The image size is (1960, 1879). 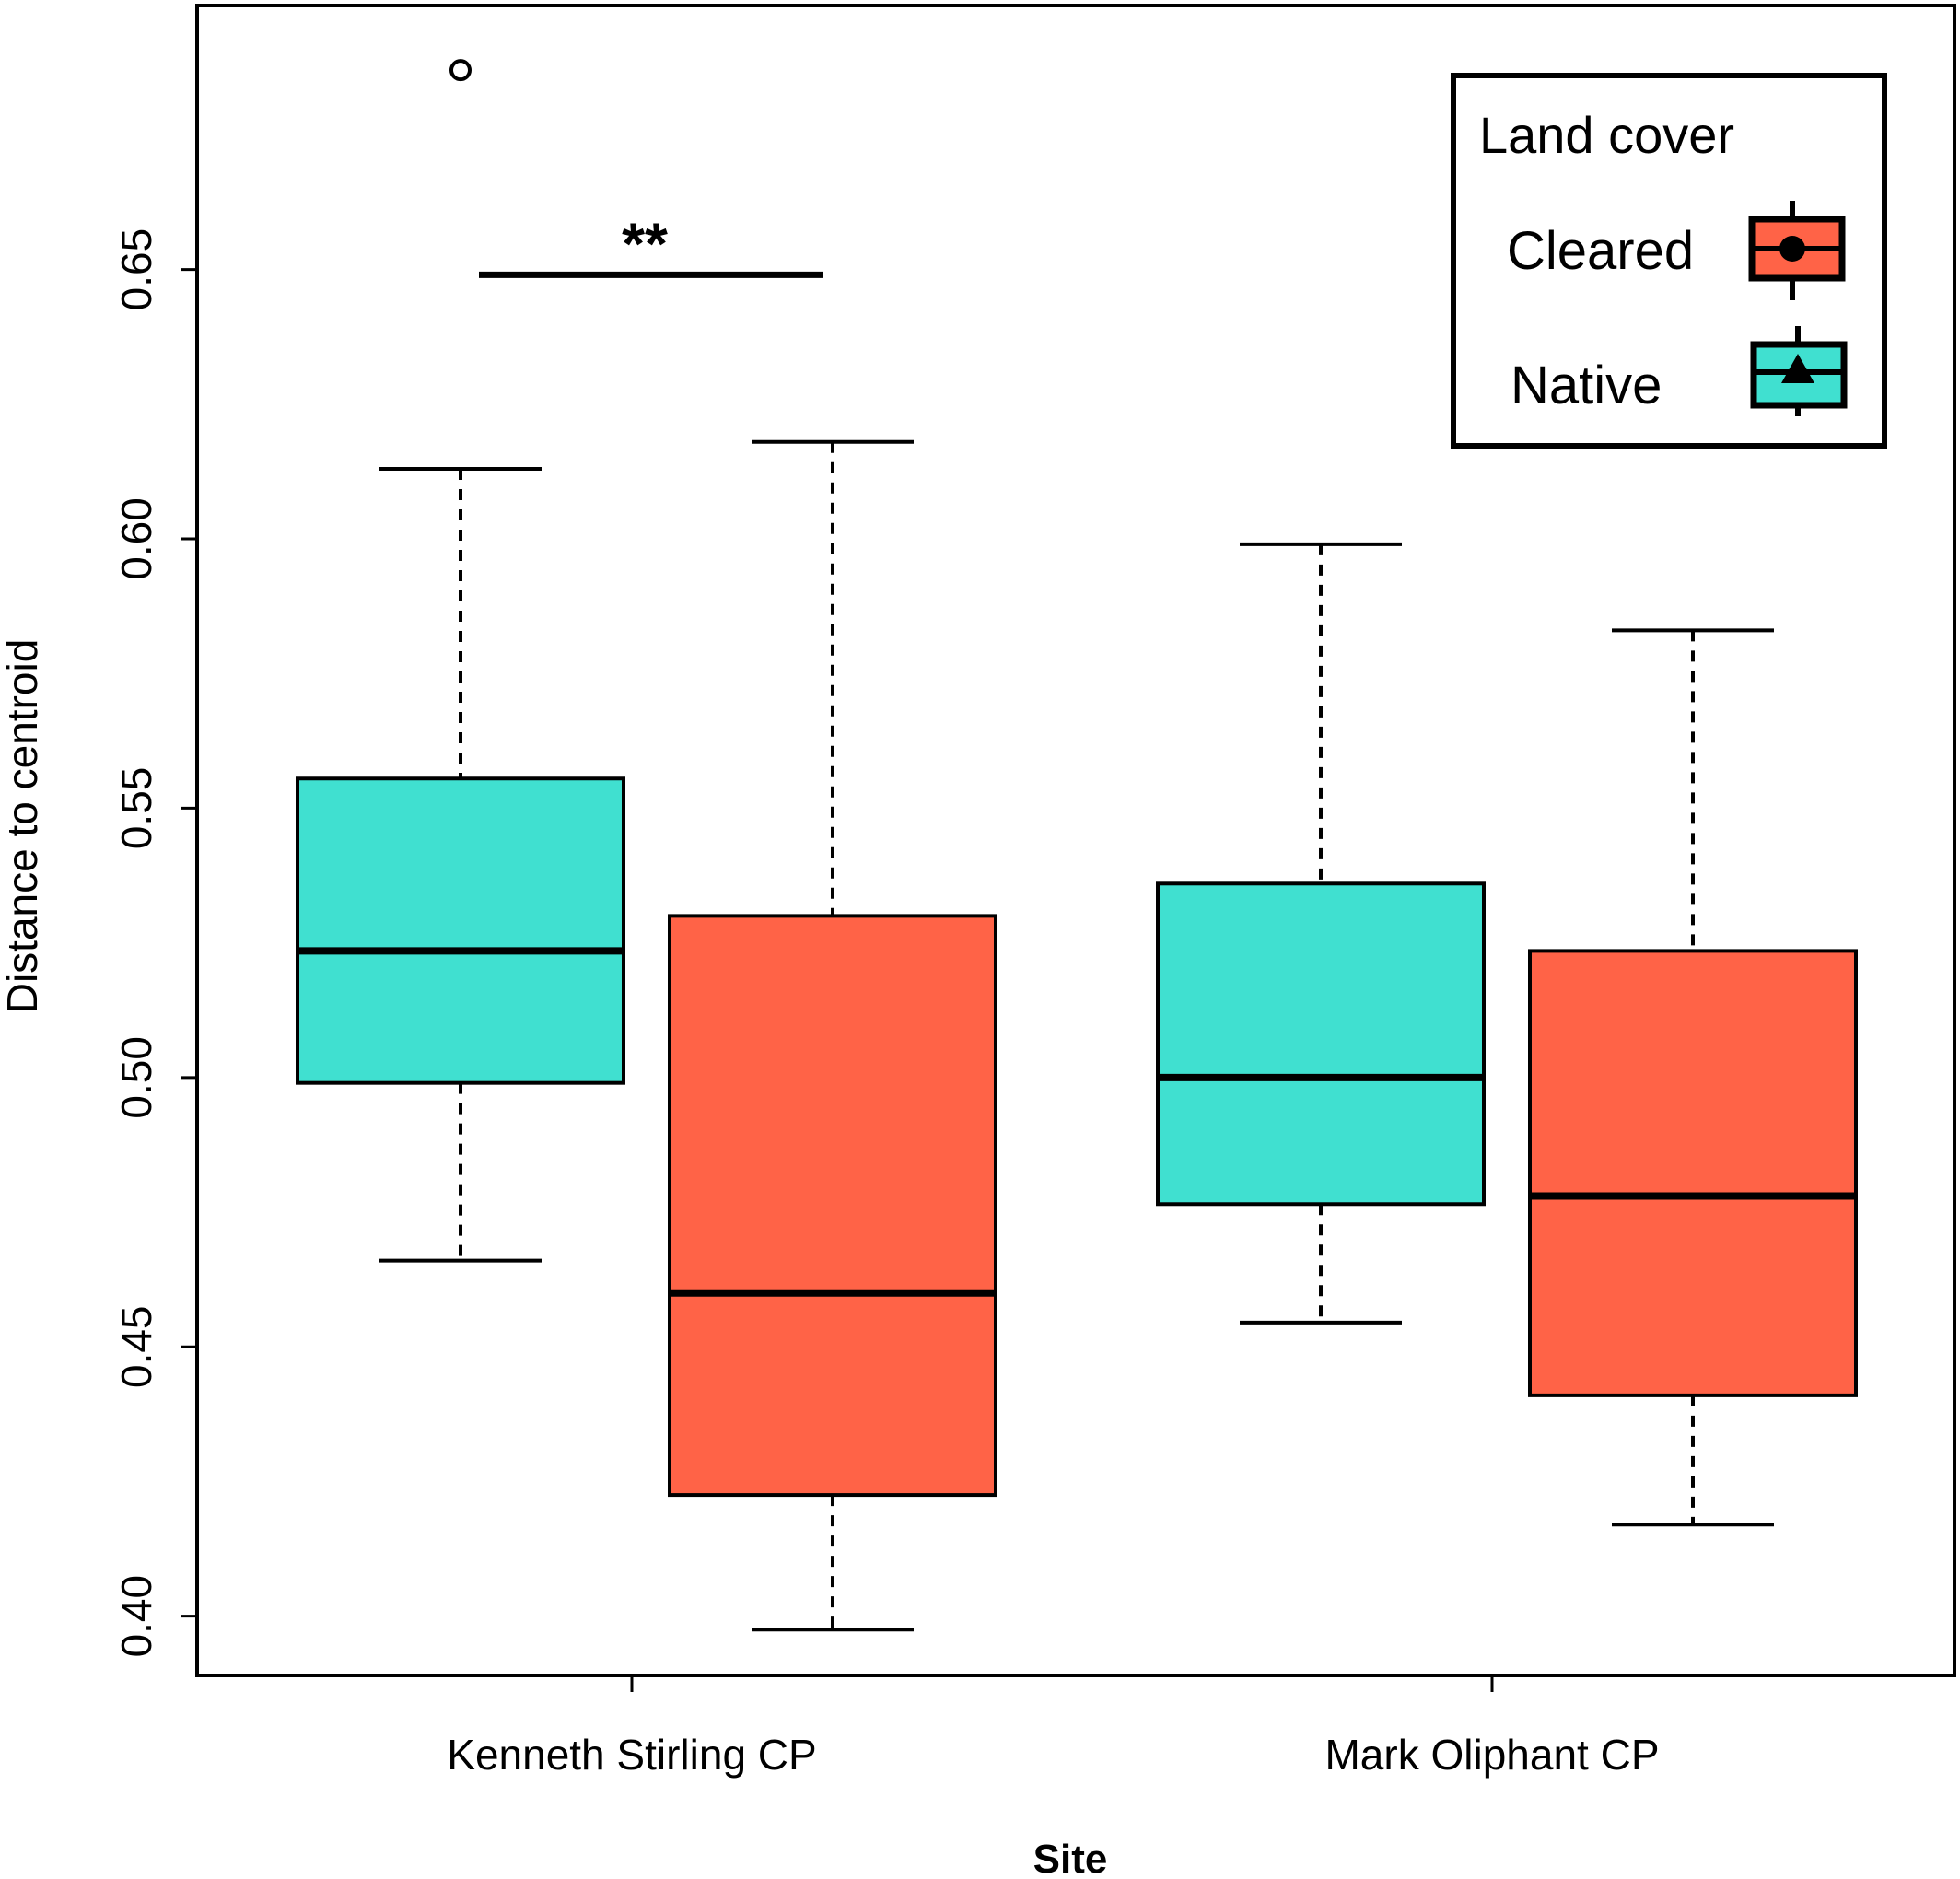 I want to click on x-tick-label: Mark Oliphant CP, so click(x=1491, y=1755).